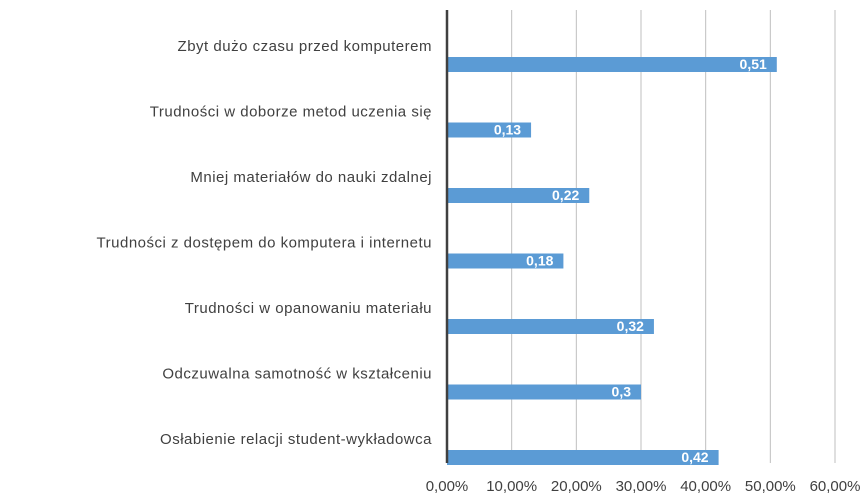 This screenshot has width=868, height=497. Describe the element at coordinates (311, 177) in the screenshot. I see `category-label: Mniej materiałów do nauki zdalnej` at that location.